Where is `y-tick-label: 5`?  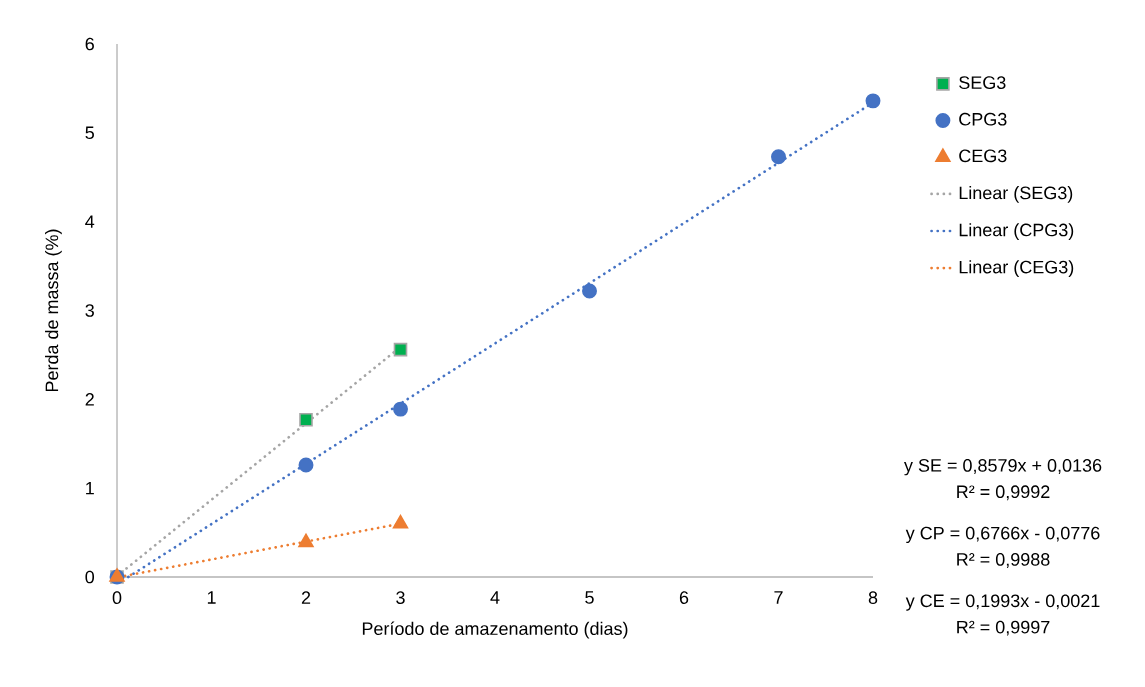
y-tick-label: 5 is located at coordinates (89, 133).